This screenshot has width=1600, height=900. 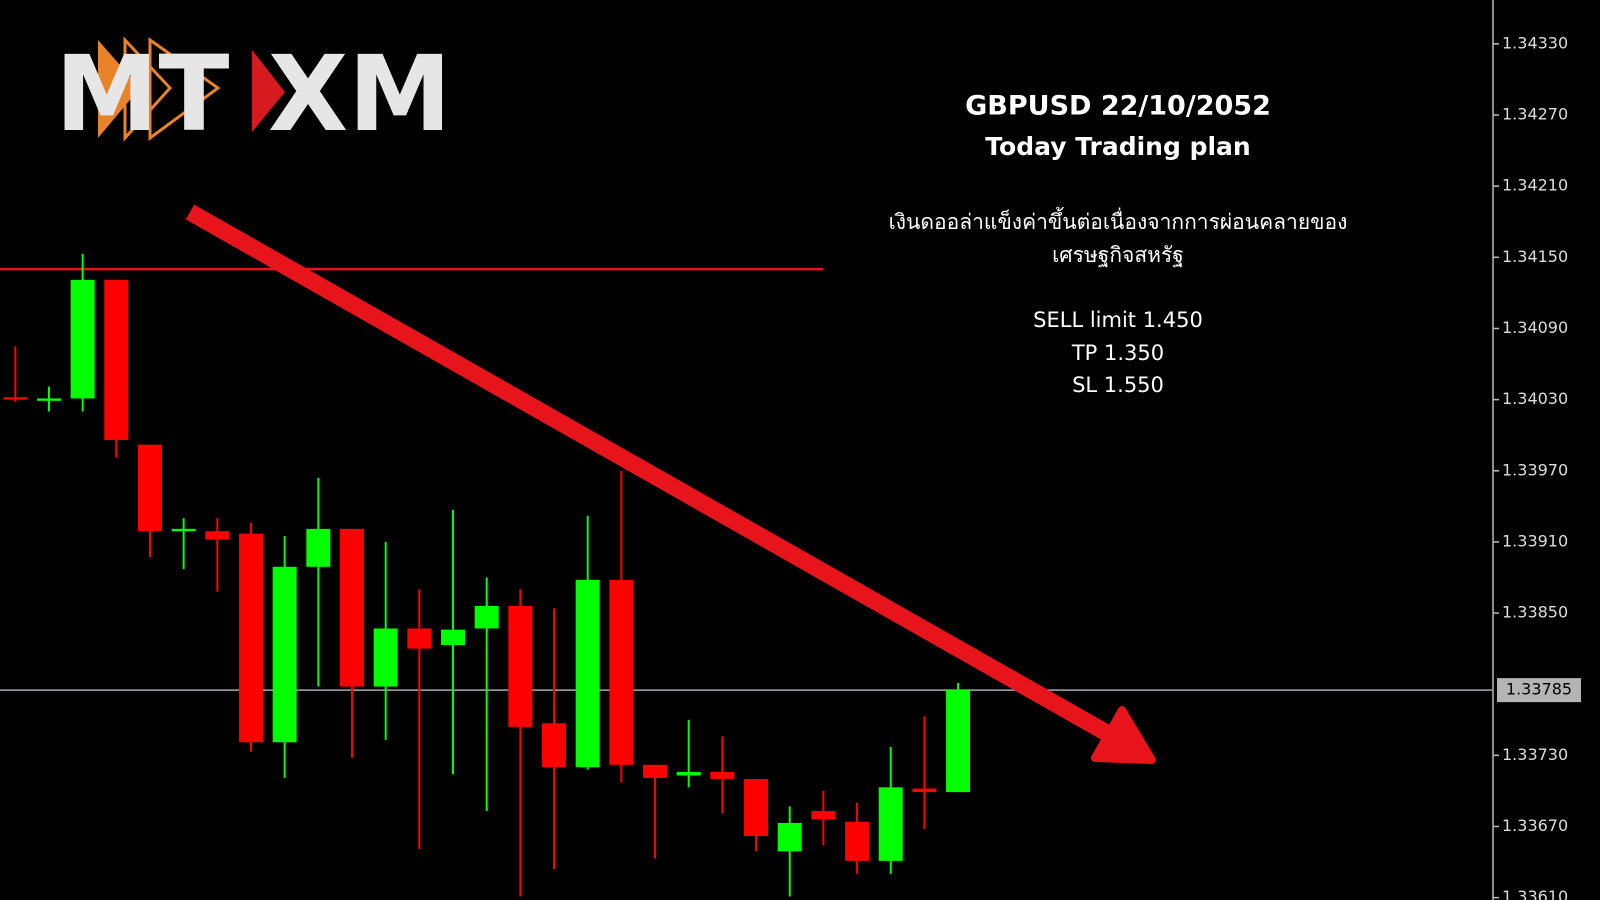 What do you see at coordinates (1123, 735) in the screenshot?
I see `arrow-head` at bounding box center [1123, 735].